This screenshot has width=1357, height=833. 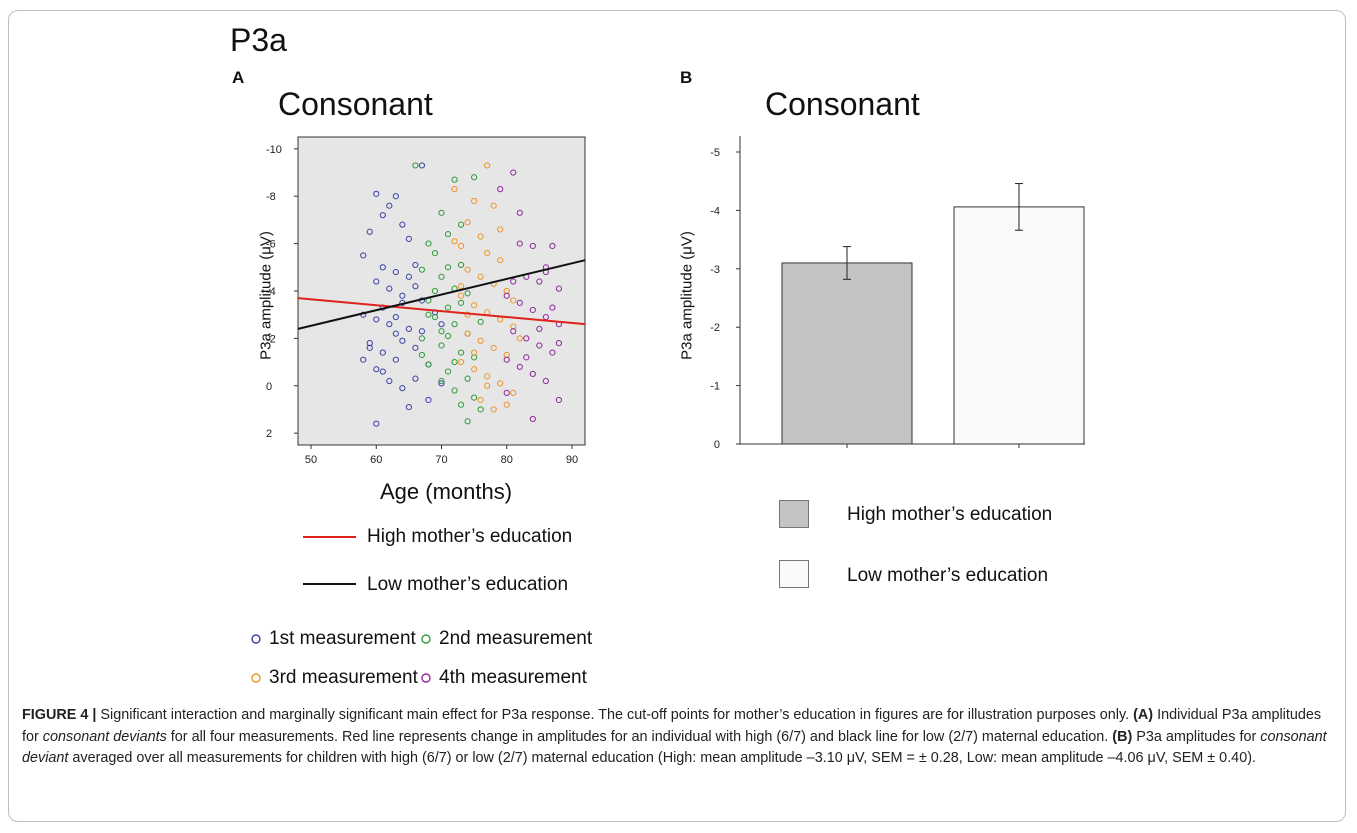 I want to click on point-legend-4th-label: 4th measurement, so click(x=513, y=677).